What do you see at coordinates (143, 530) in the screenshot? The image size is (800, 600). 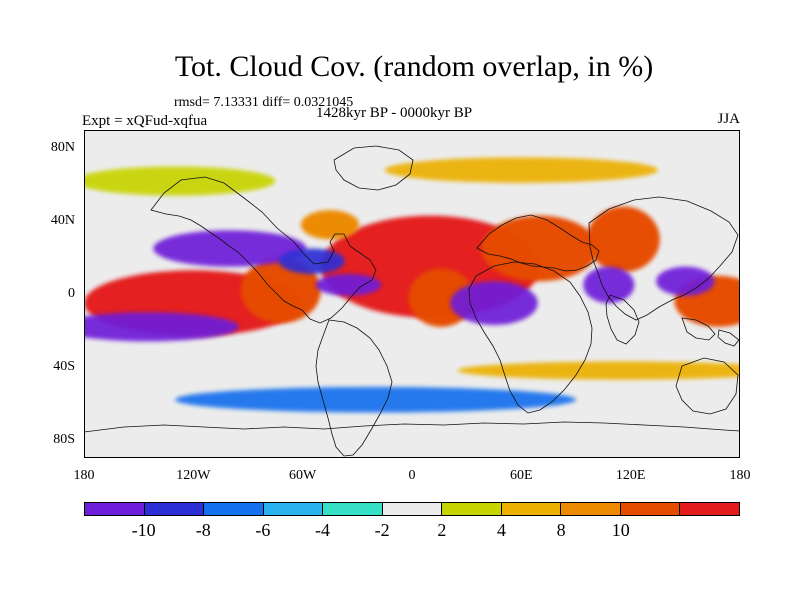 I see `colorbar-label: -10` at bounding box center [143, 530].